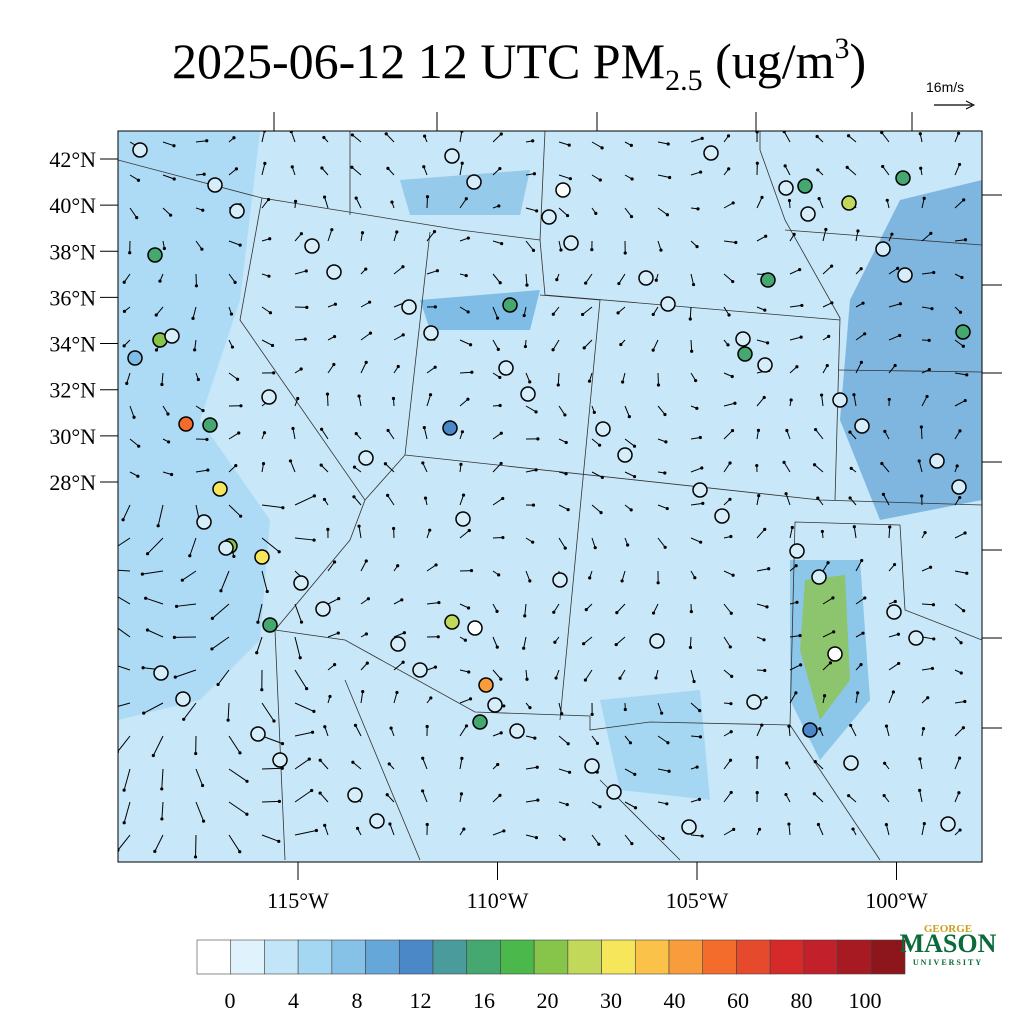 Image resolution: width=1024 pixels, height=1024 pixels. Describe the element at coordinates (769, 61) in the screenshot. I see `title-text: (ug/m` at that location.